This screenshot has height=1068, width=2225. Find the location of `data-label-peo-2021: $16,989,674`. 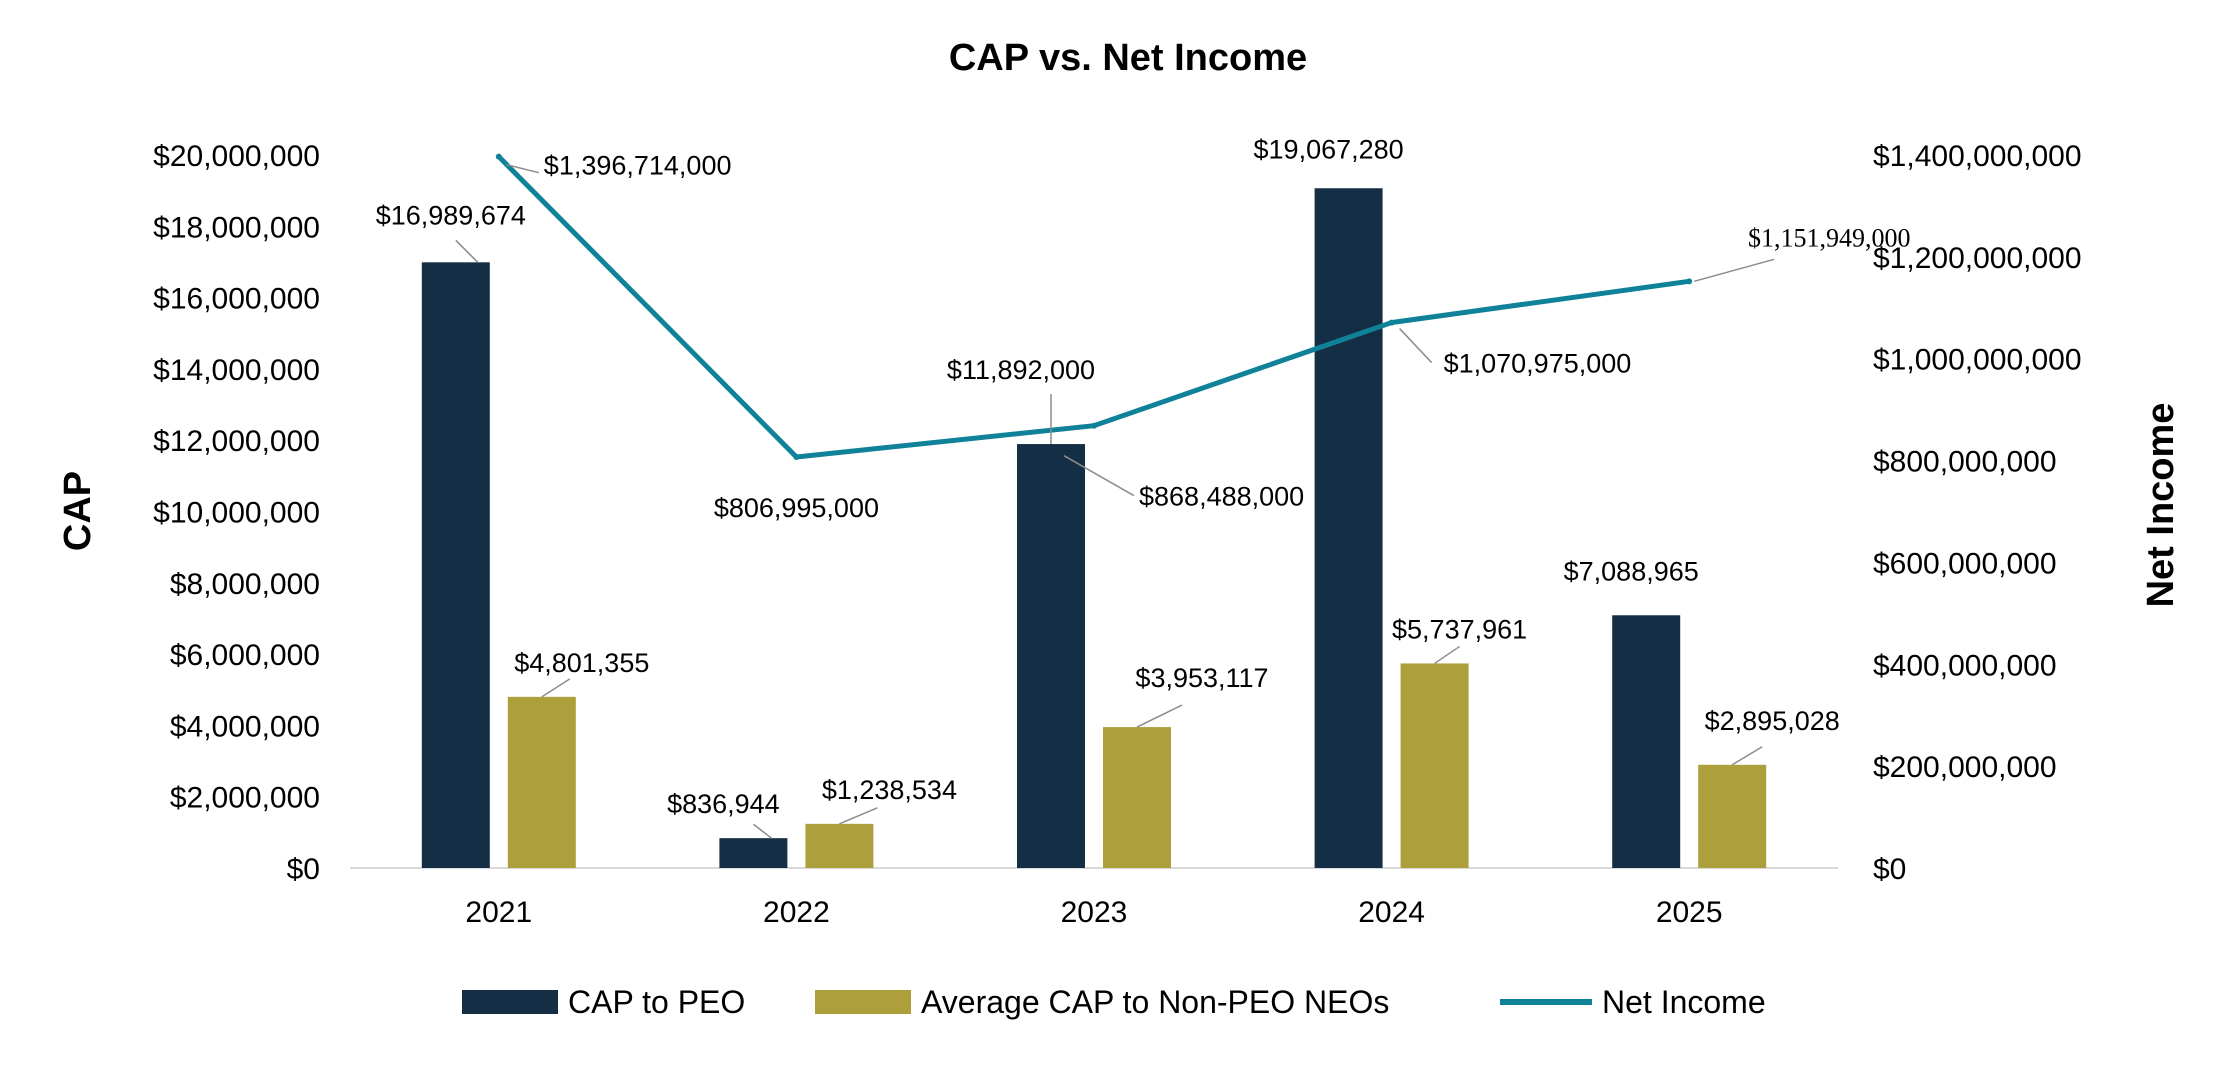

data-label-peo-2021: $16,989,674 is located at coordinates (451, 215).